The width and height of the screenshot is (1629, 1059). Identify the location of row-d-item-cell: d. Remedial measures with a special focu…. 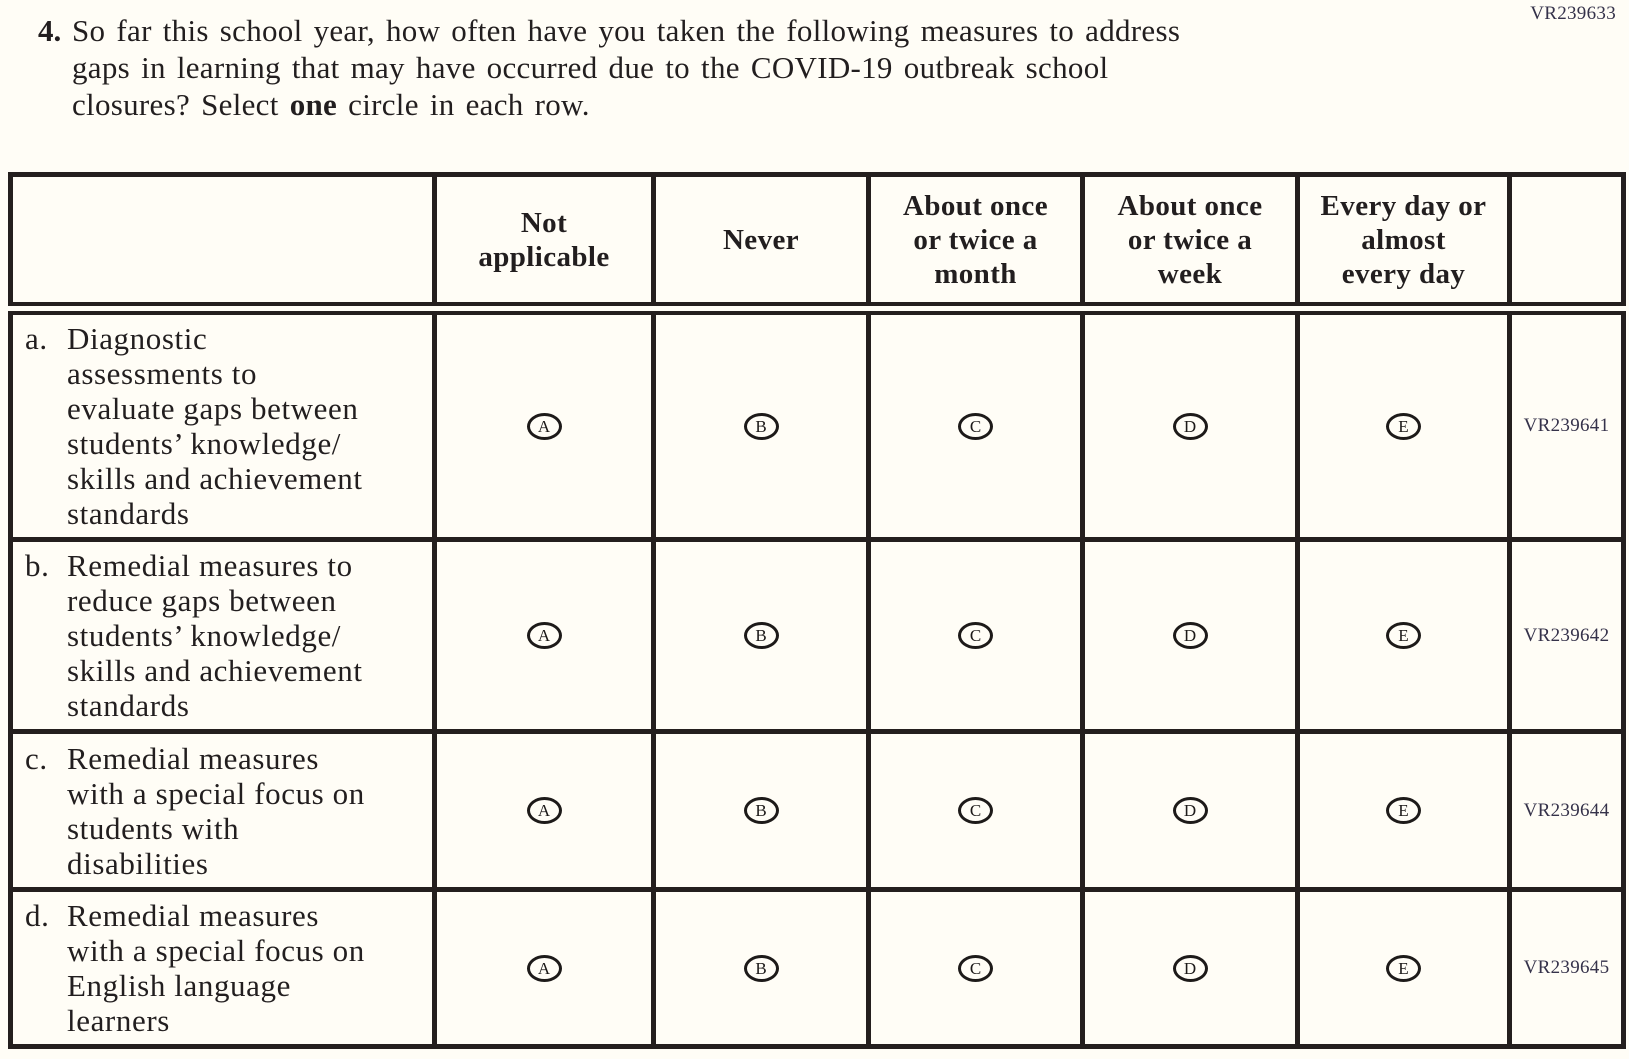
(222, 968).